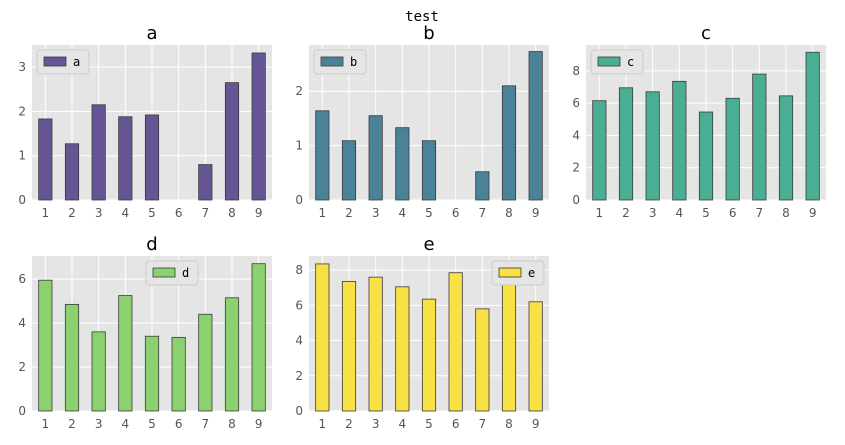 This screenshot has height=445, width=845. I want to click on legend-label: d, so click(185, 273).